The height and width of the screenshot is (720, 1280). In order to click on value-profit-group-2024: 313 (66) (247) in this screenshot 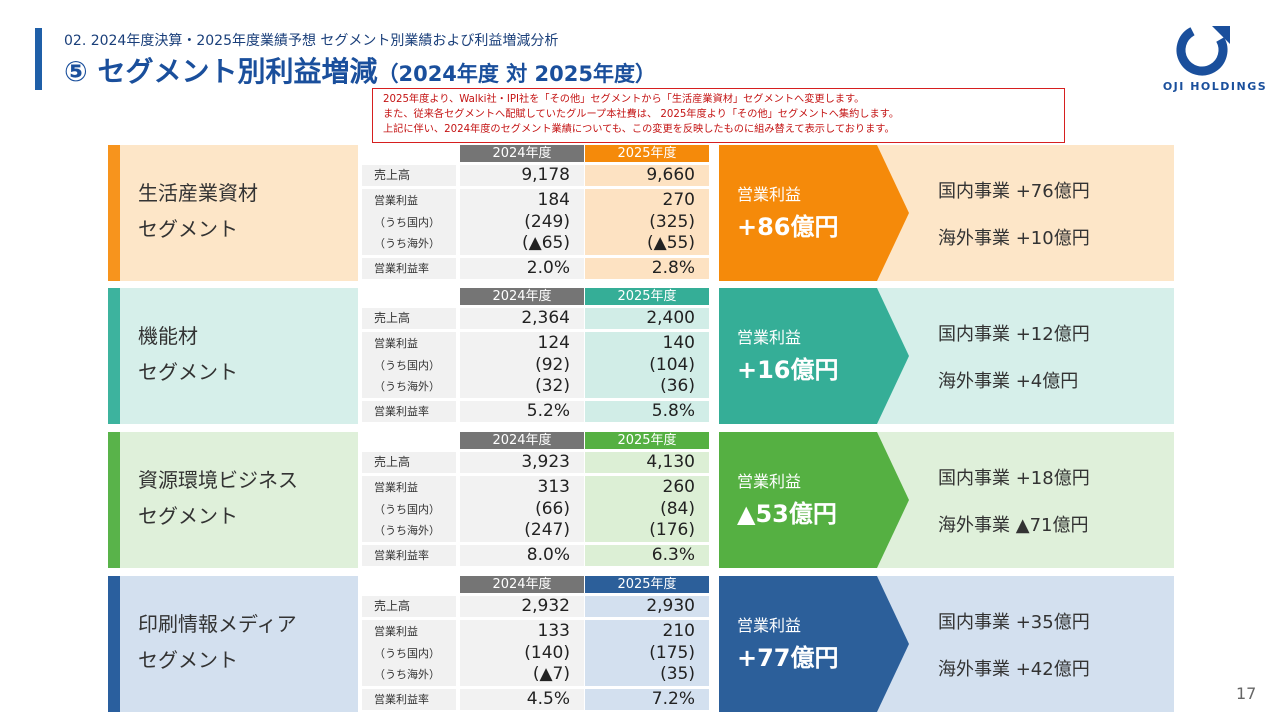, I will do `click(522, 509)`.